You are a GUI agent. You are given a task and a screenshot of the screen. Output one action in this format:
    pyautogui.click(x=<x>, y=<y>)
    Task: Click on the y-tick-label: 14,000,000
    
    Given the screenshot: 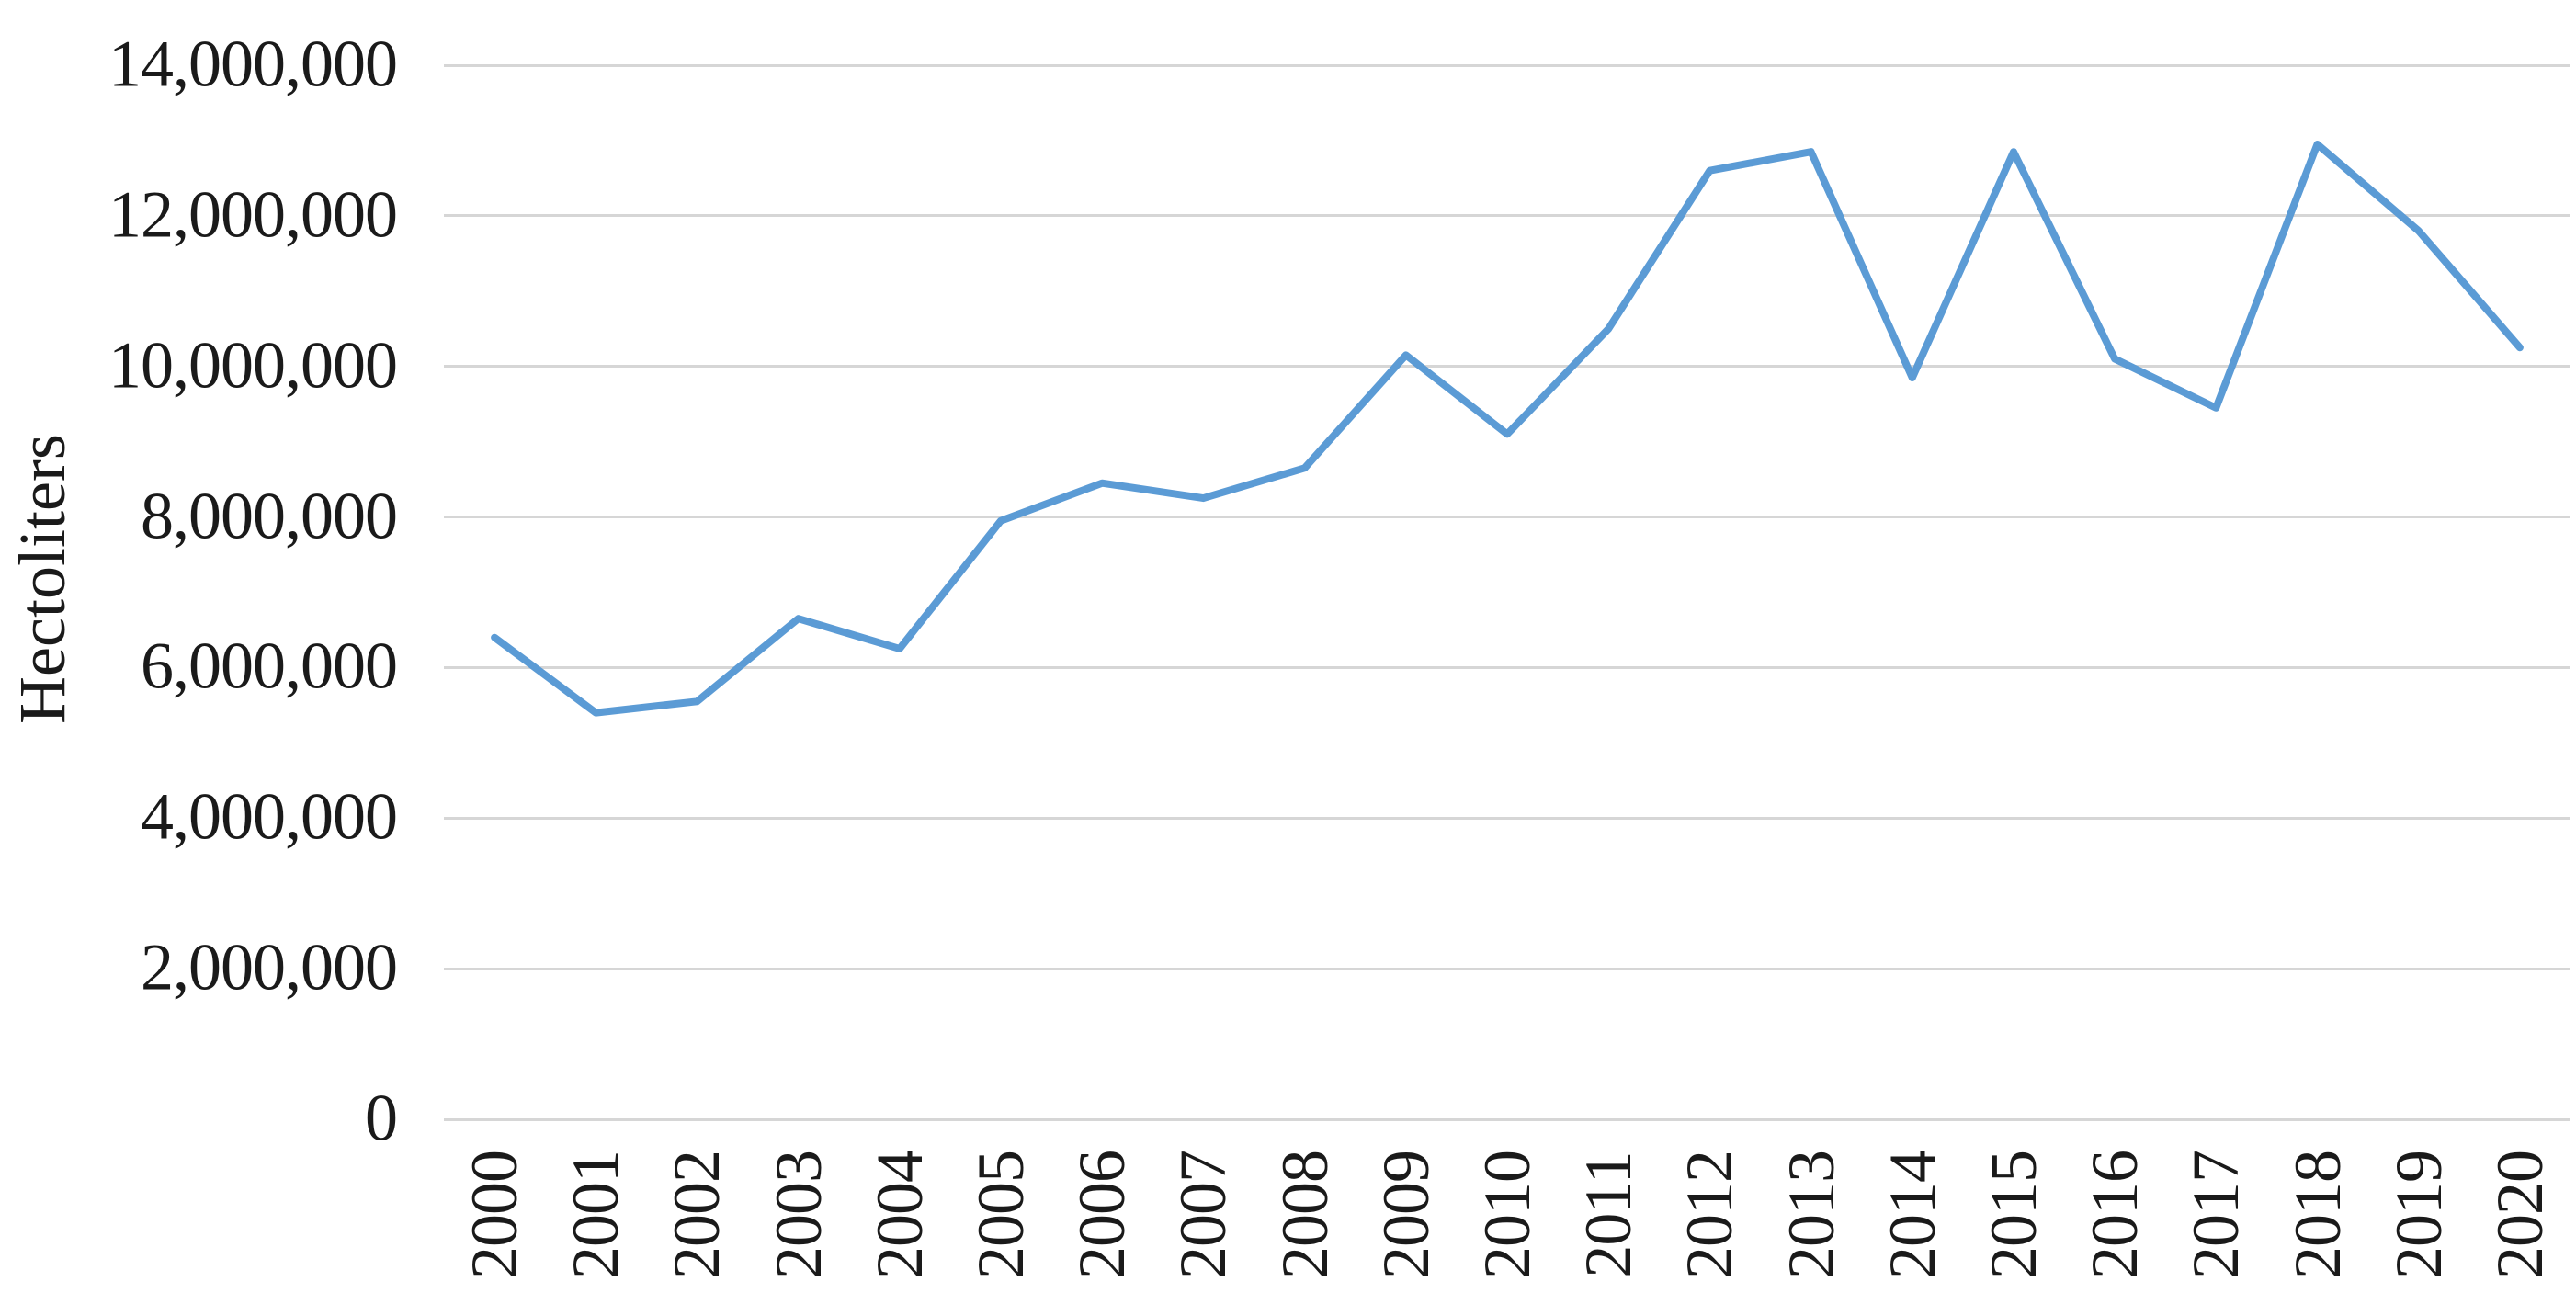 What is the action you would take?
    pyautogui.click(x=253, y=64)
    